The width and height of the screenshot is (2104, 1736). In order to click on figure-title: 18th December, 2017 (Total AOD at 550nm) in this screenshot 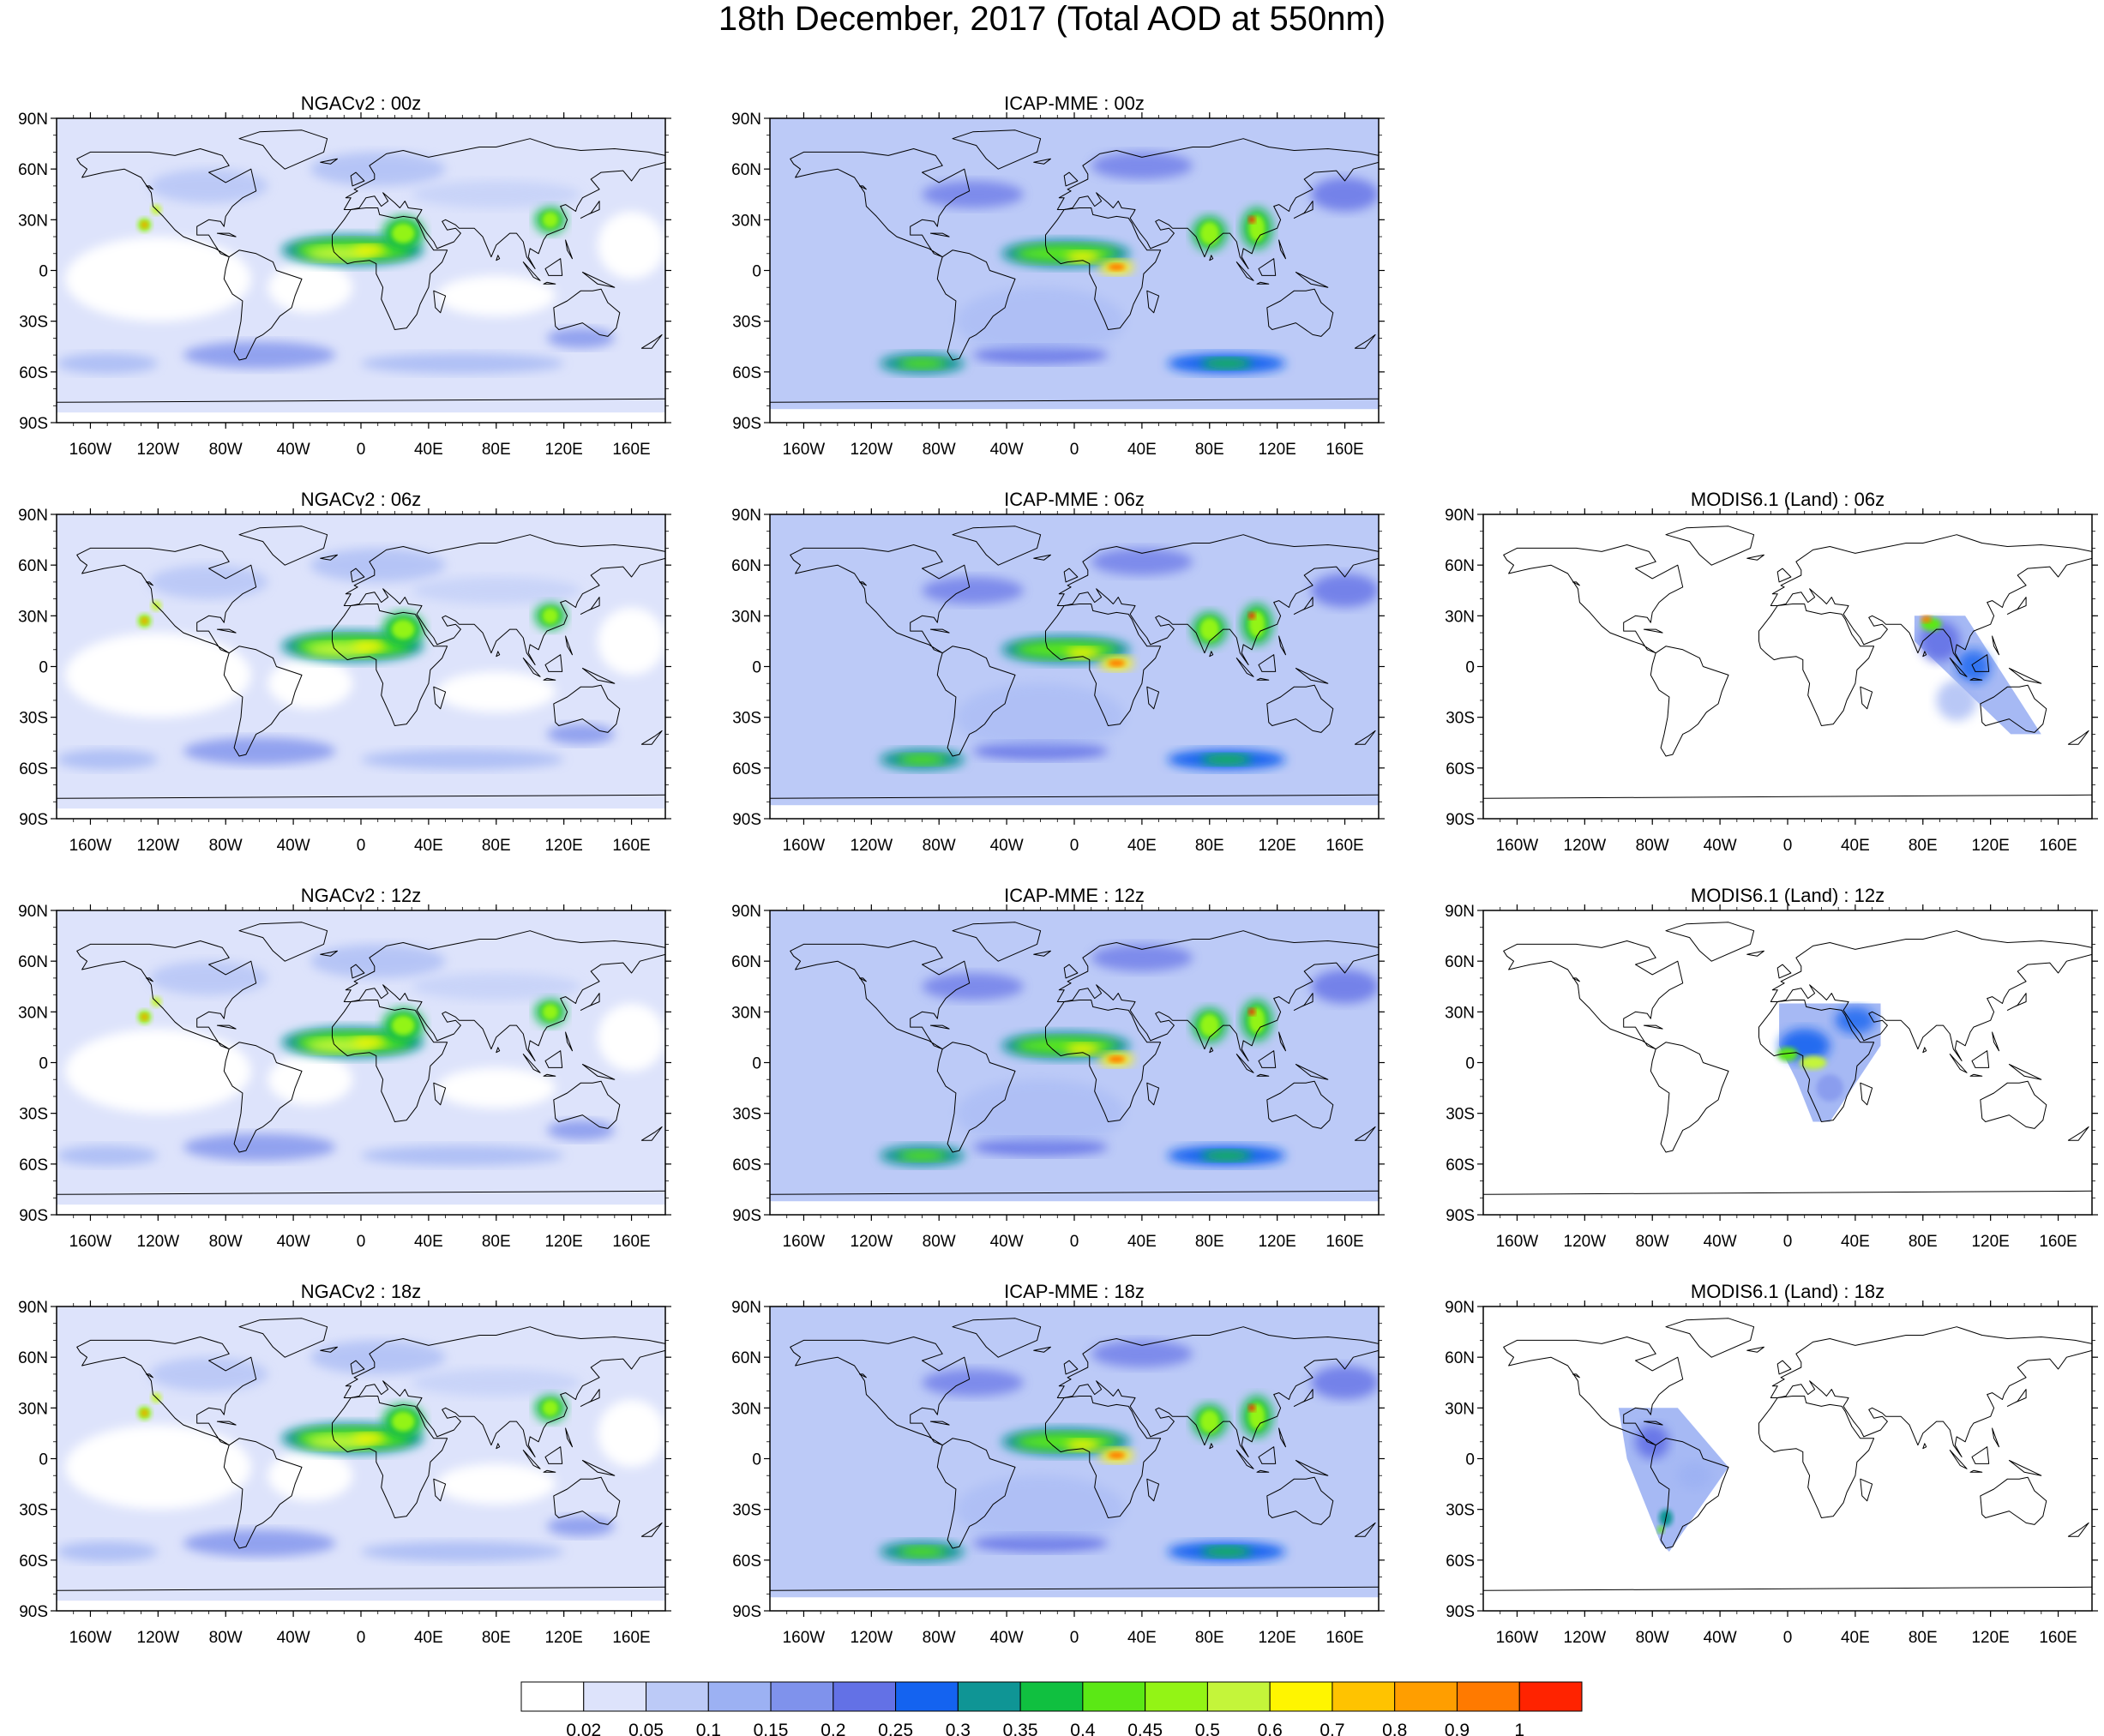, I will do `click(1052, 19)`.